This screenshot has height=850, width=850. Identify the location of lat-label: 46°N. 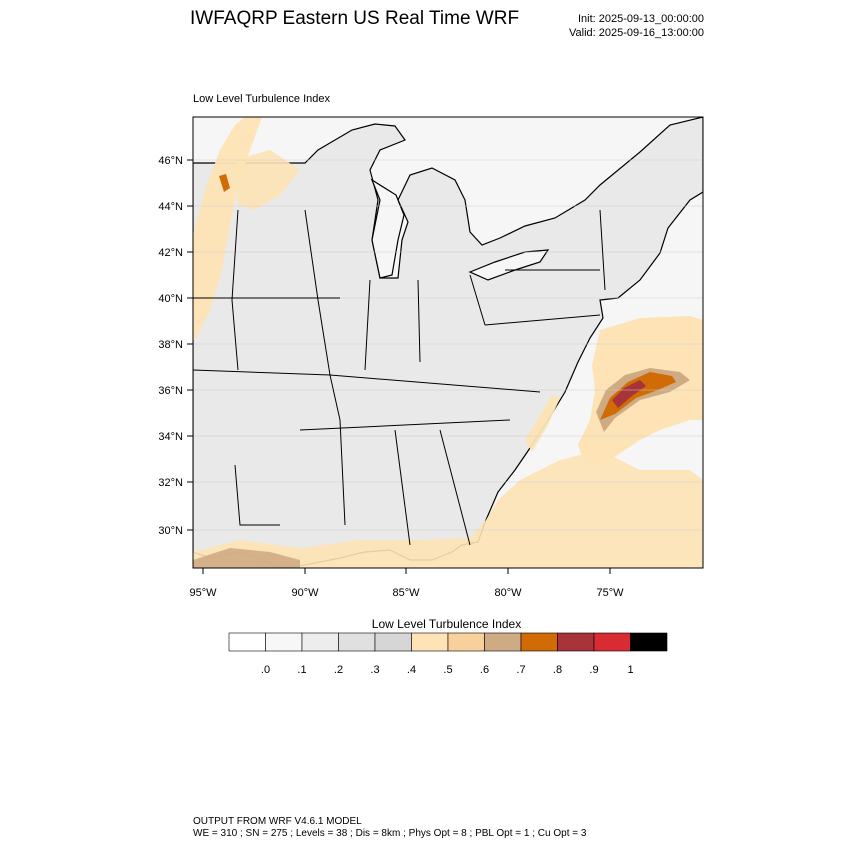
(170, 161).